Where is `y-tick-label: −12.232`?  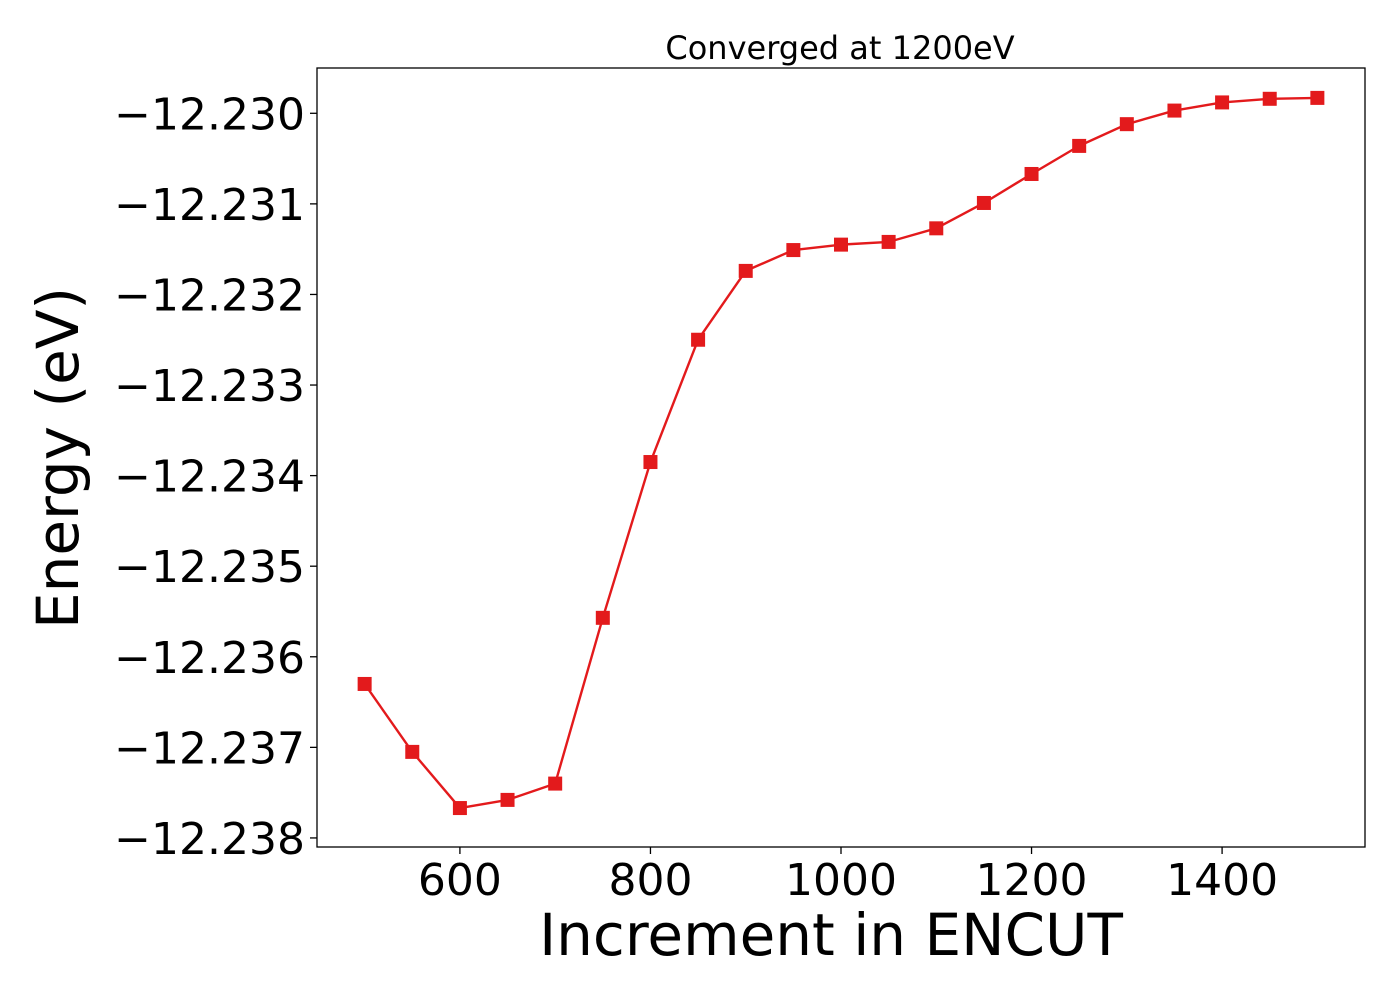 y-tick-label: −12.232 is located at coordinates (209, 295).